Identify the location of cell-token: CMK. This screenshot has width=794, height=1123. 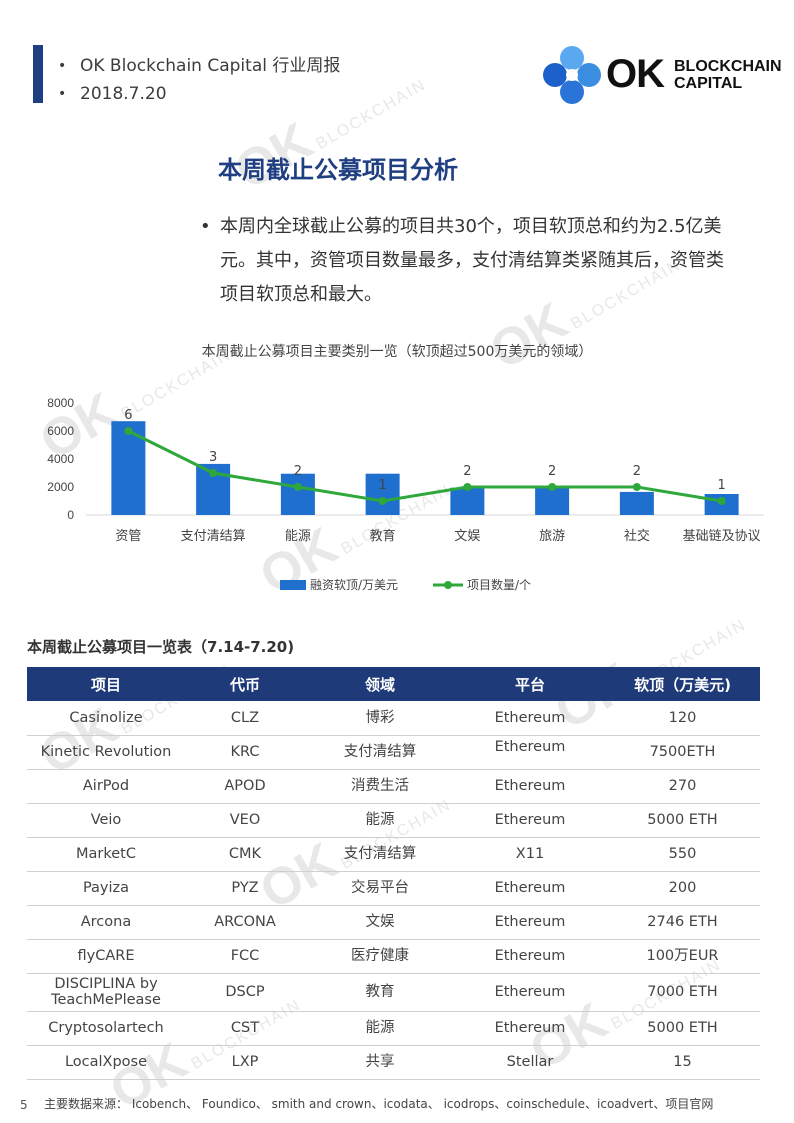
(245, 854).